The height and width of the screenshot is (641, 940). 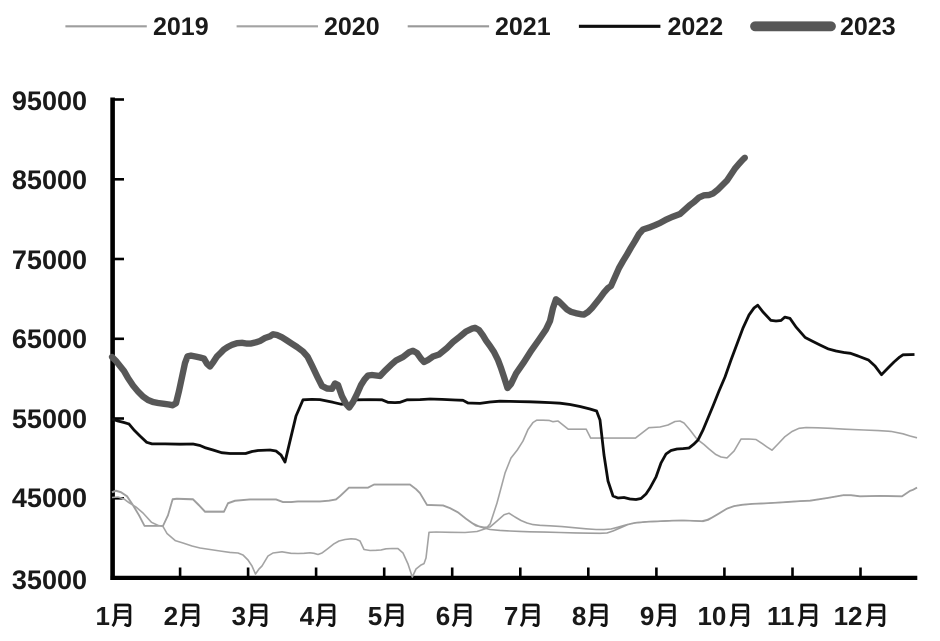 What do you see at coordinates (523, 27) in the screenshot?
I see `svg-text: 2021` at bounding box center [523, 27].